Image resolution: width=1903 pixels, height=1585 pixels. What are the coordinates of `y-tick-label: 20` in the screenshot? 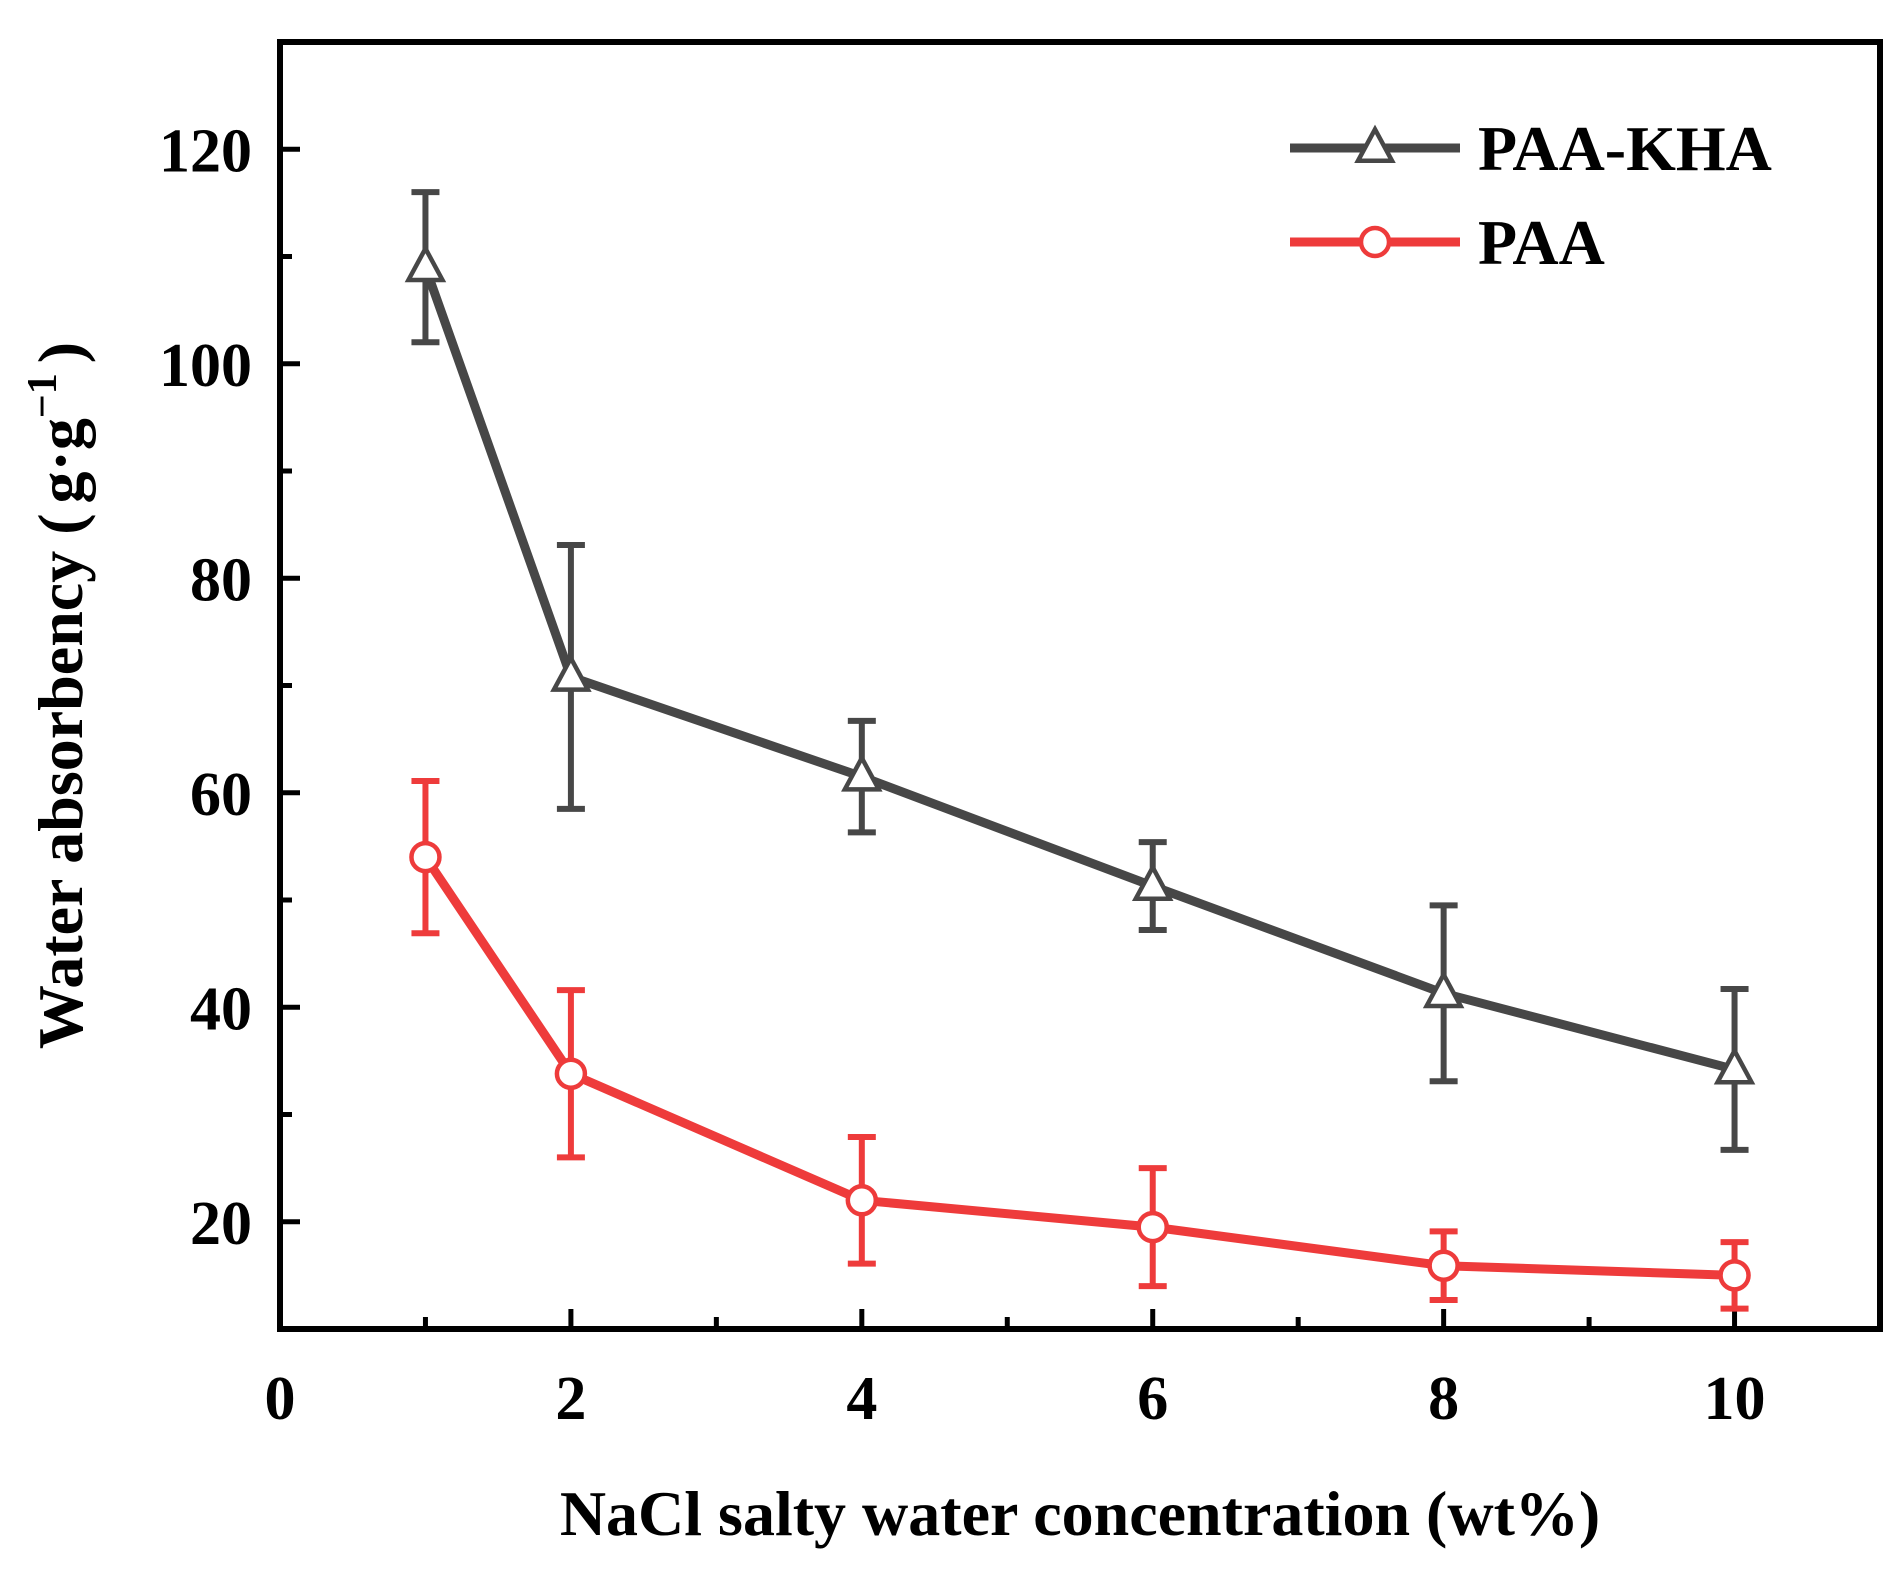 It's located at (221, 1224).